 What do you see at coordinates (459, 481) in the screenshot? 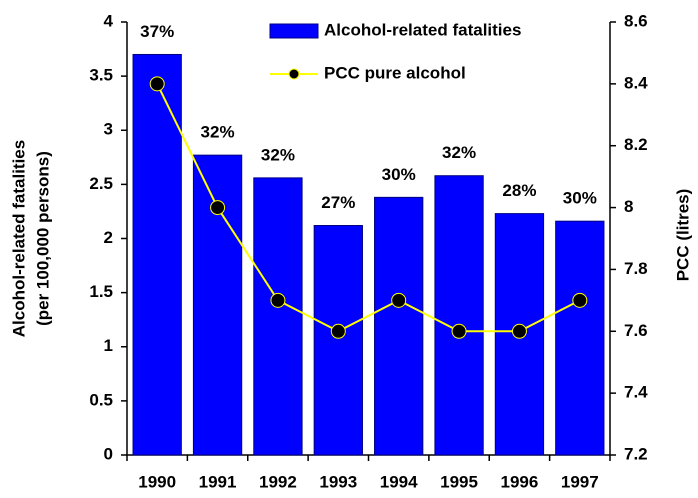
I see `x-tick-label: 1995` at bounding box center [459, 481].